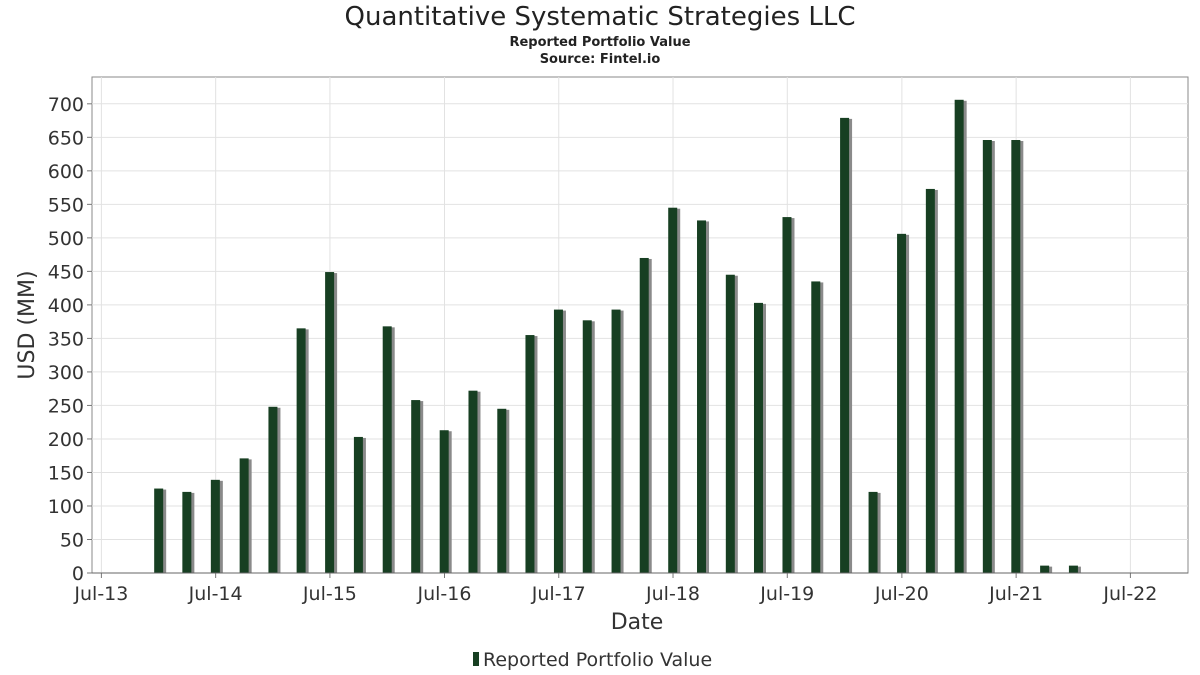 The width and height of the screenshot is (1200, 675). What do you see at coordinates (901, 594) in the screenshot?
I see `x-tick-label: Jul-20` at bounding box center [901, 594].